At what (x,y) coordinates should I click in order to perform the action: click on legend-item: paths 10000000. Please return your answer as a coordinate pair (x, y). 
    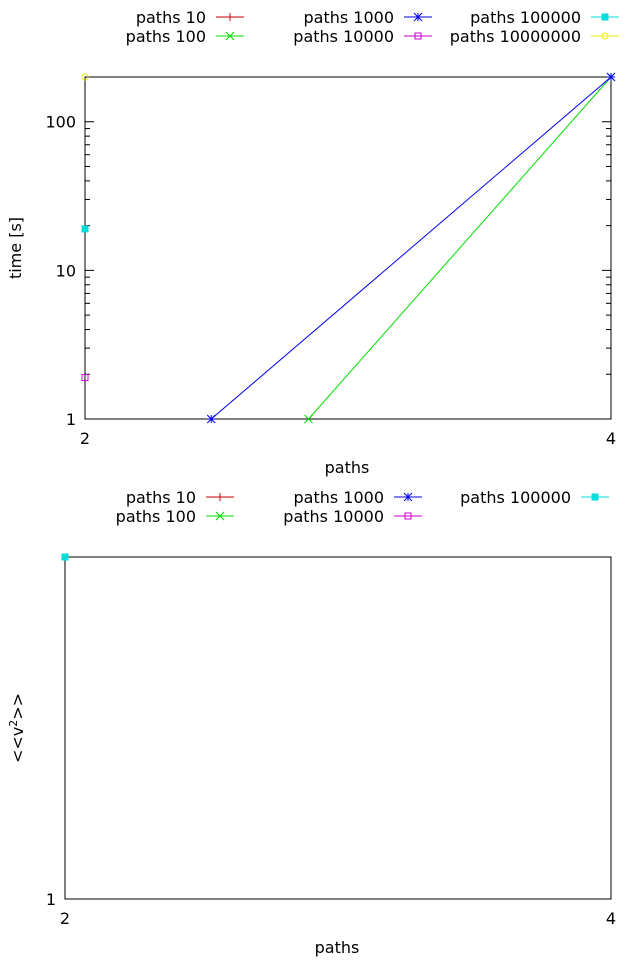
    Looking at the image, I should click on (534, 36).